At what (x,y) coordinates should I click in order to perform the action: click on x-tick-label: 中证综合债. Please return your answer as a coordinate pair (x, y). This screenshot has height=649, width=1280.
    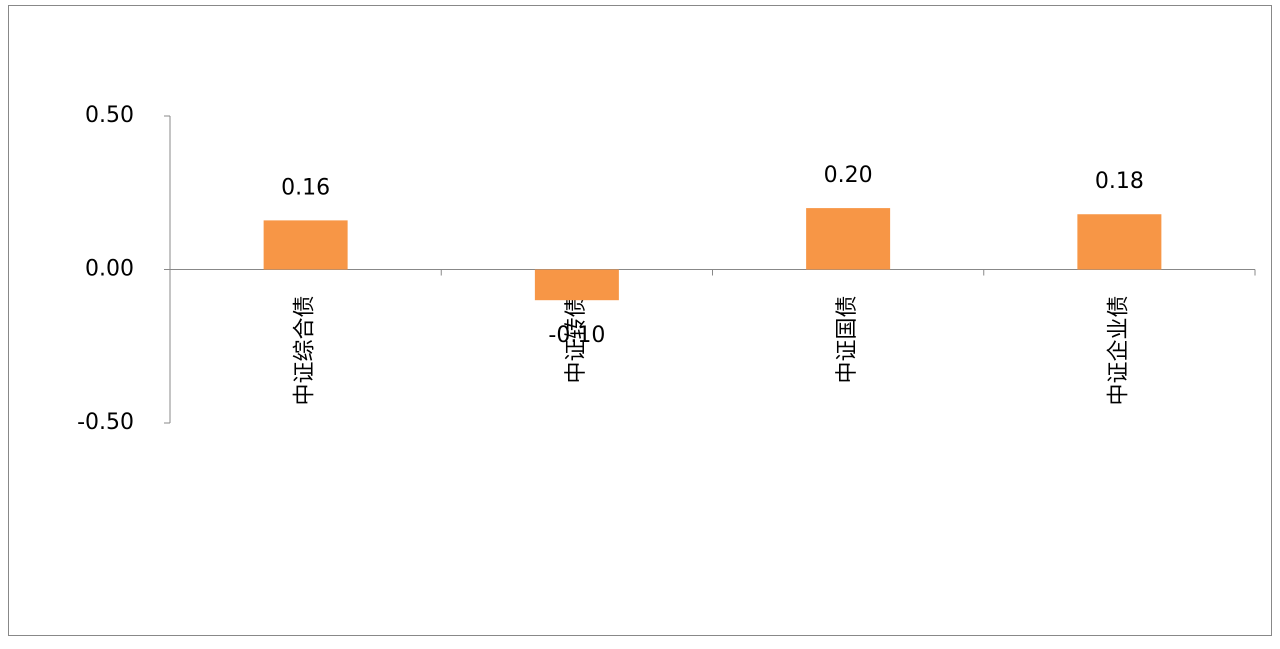
    Looking at the image, I should click on (305, 351).